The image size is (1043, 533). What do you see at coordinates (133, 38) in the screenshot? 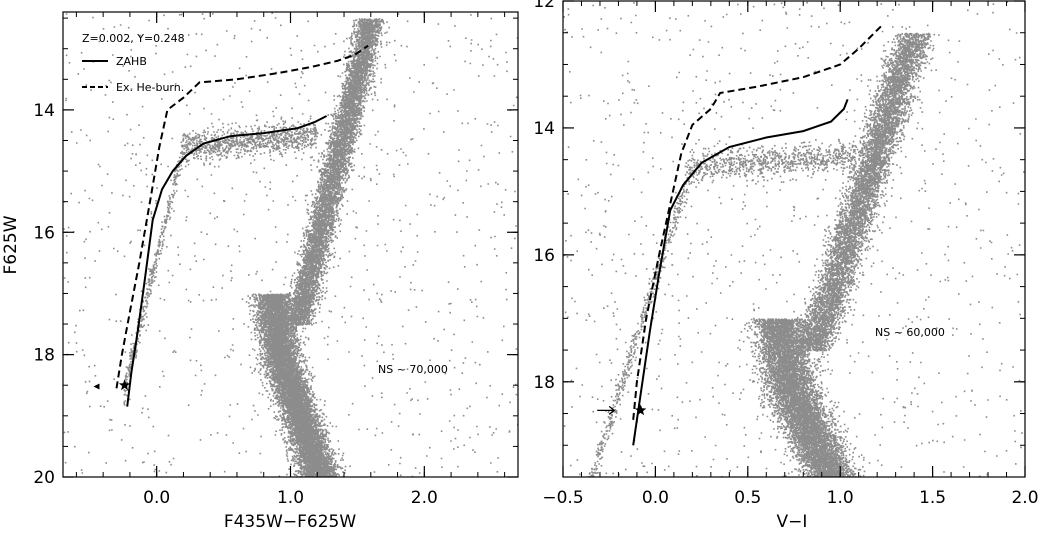
I see `metallicity-label: Z=0.002, Y=0.248` at bounding box center [133, 38].